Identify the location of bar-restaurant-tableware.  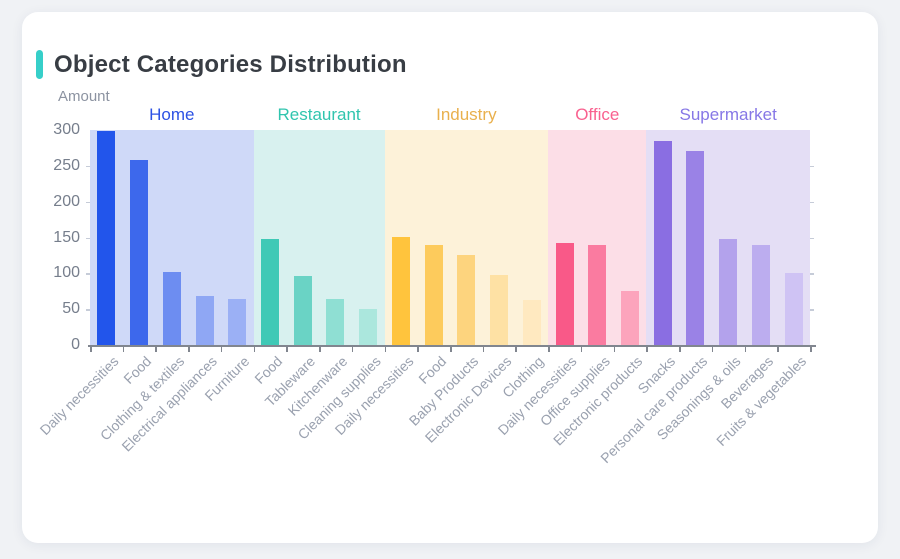
(302, 310).